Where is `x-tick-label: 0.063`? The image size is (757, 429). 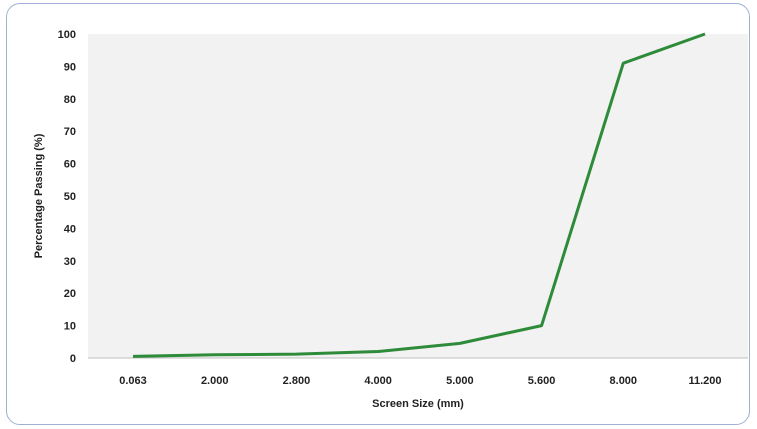
x-tick-label: 0.063 is located at coordinates (133, 381).